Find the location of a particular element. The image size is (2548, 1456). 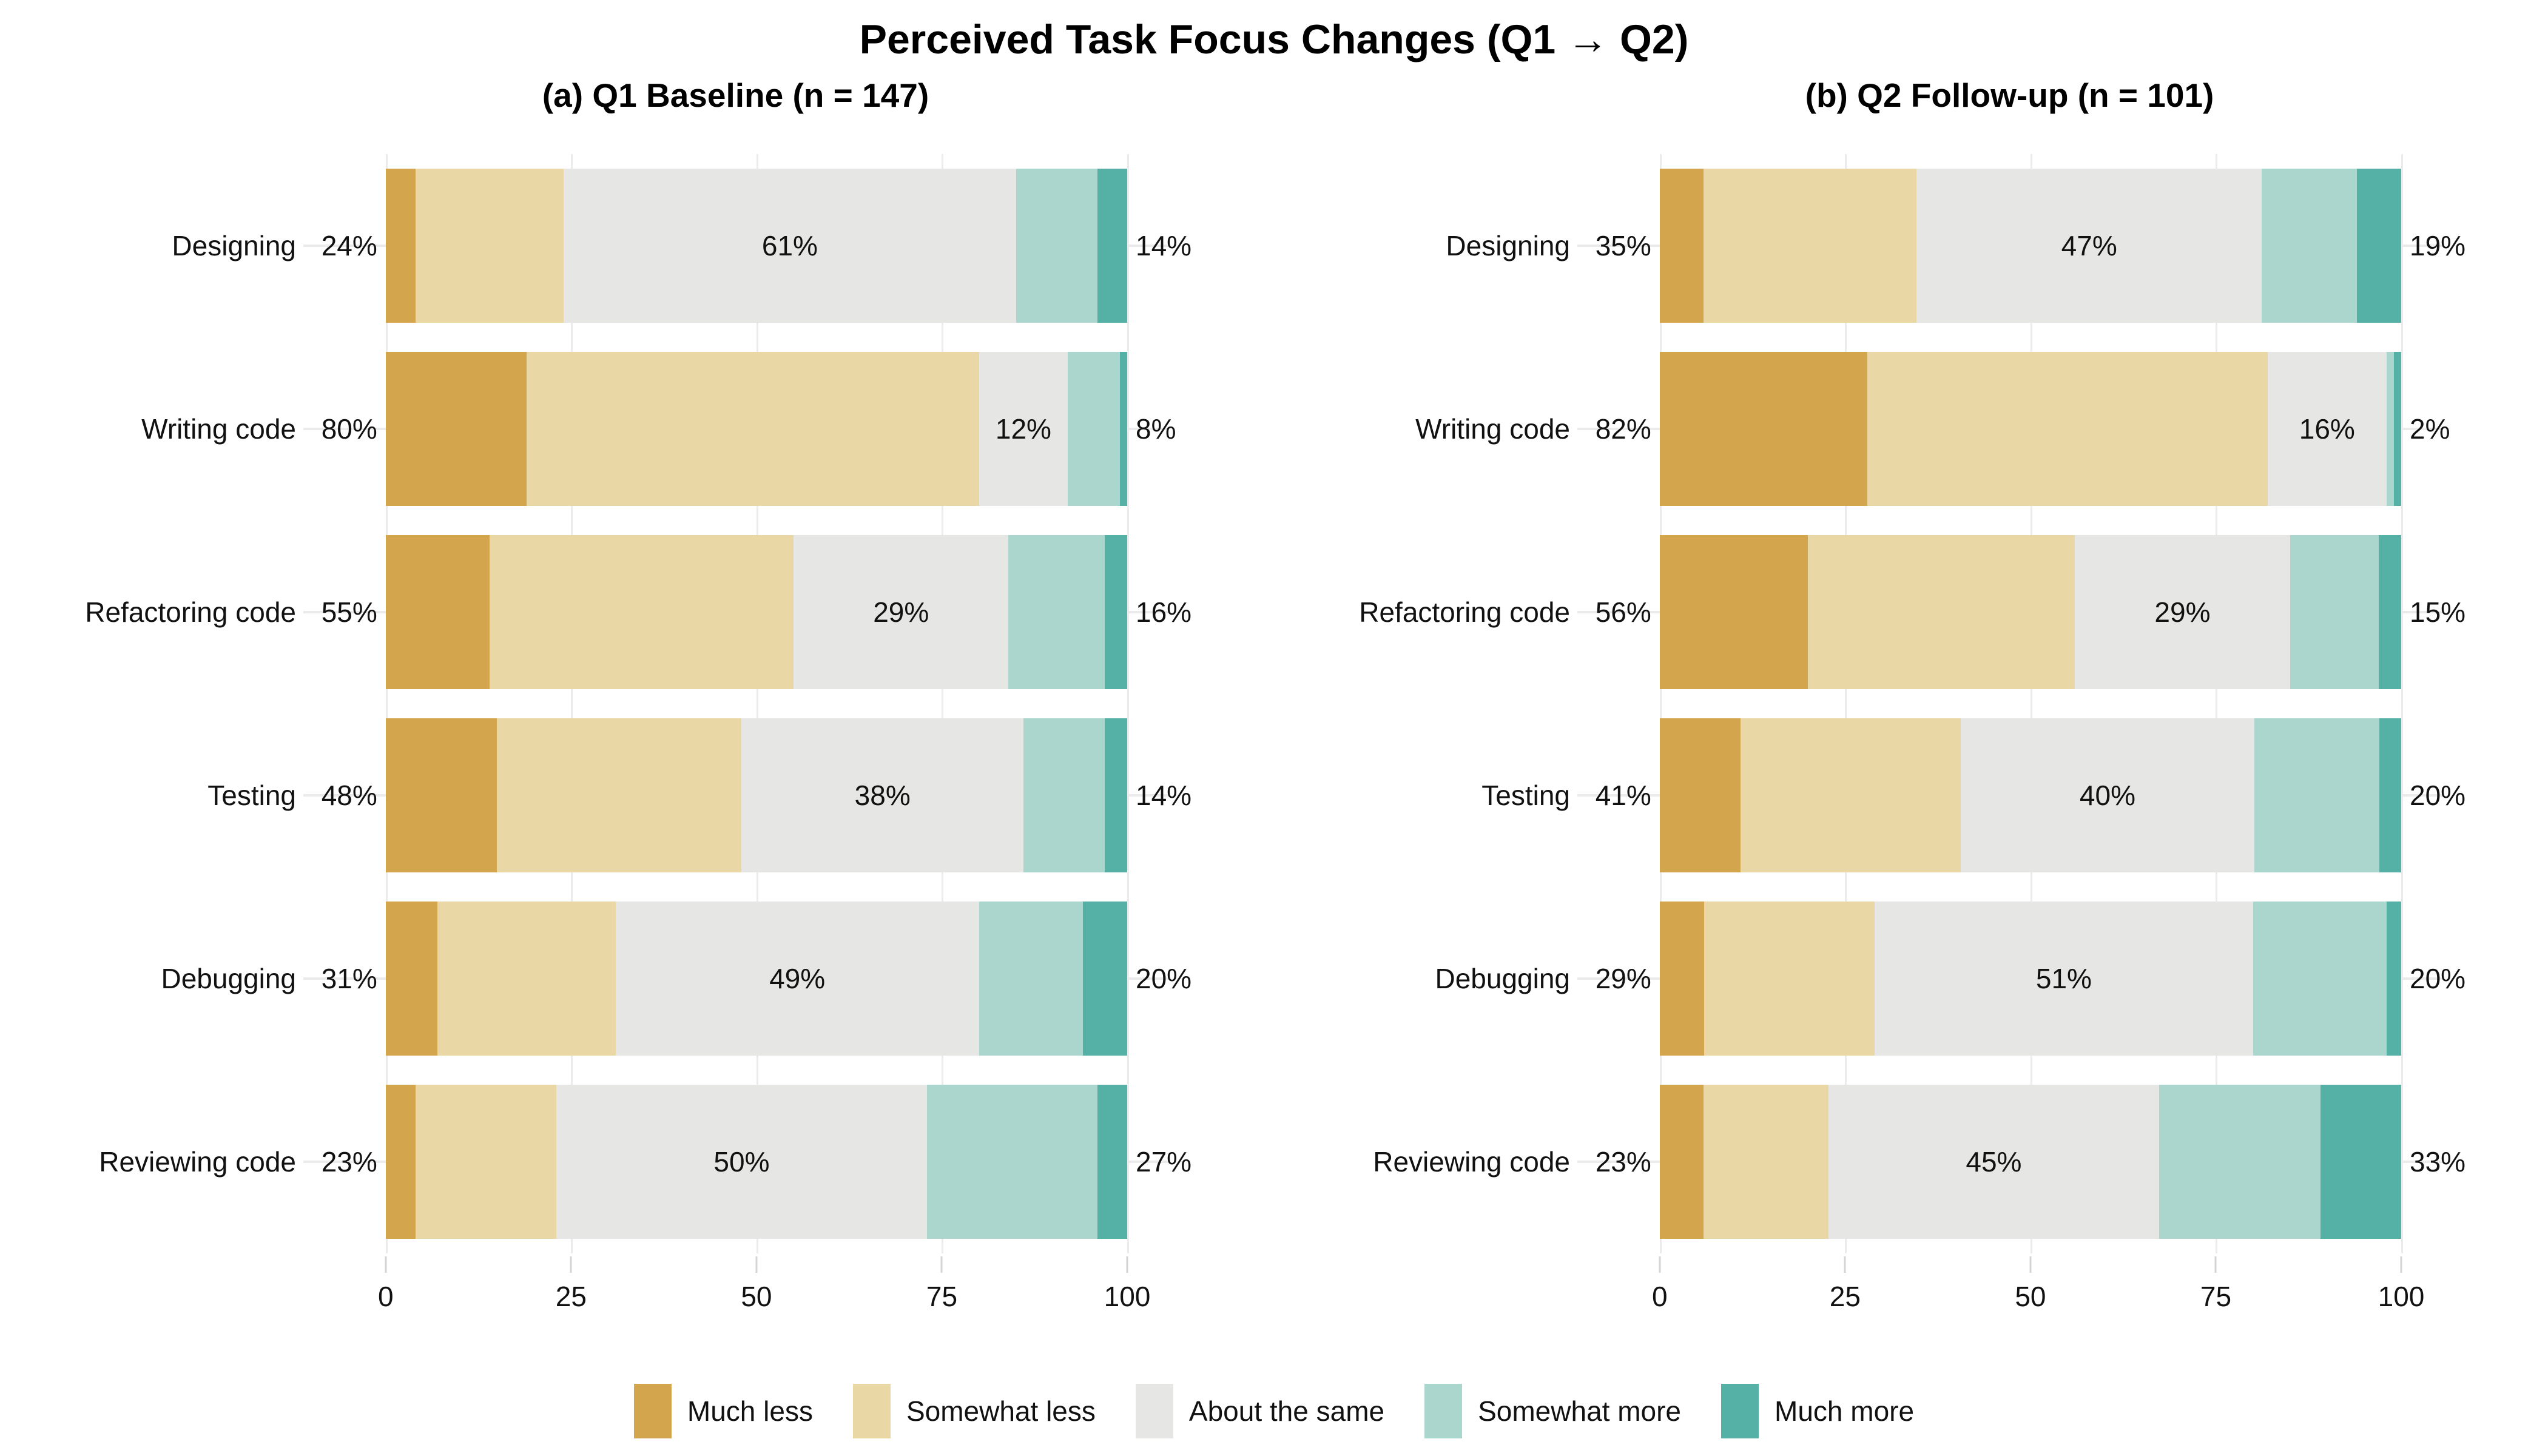

pct-same-label: 51% is located at coordinates (2063, 979).